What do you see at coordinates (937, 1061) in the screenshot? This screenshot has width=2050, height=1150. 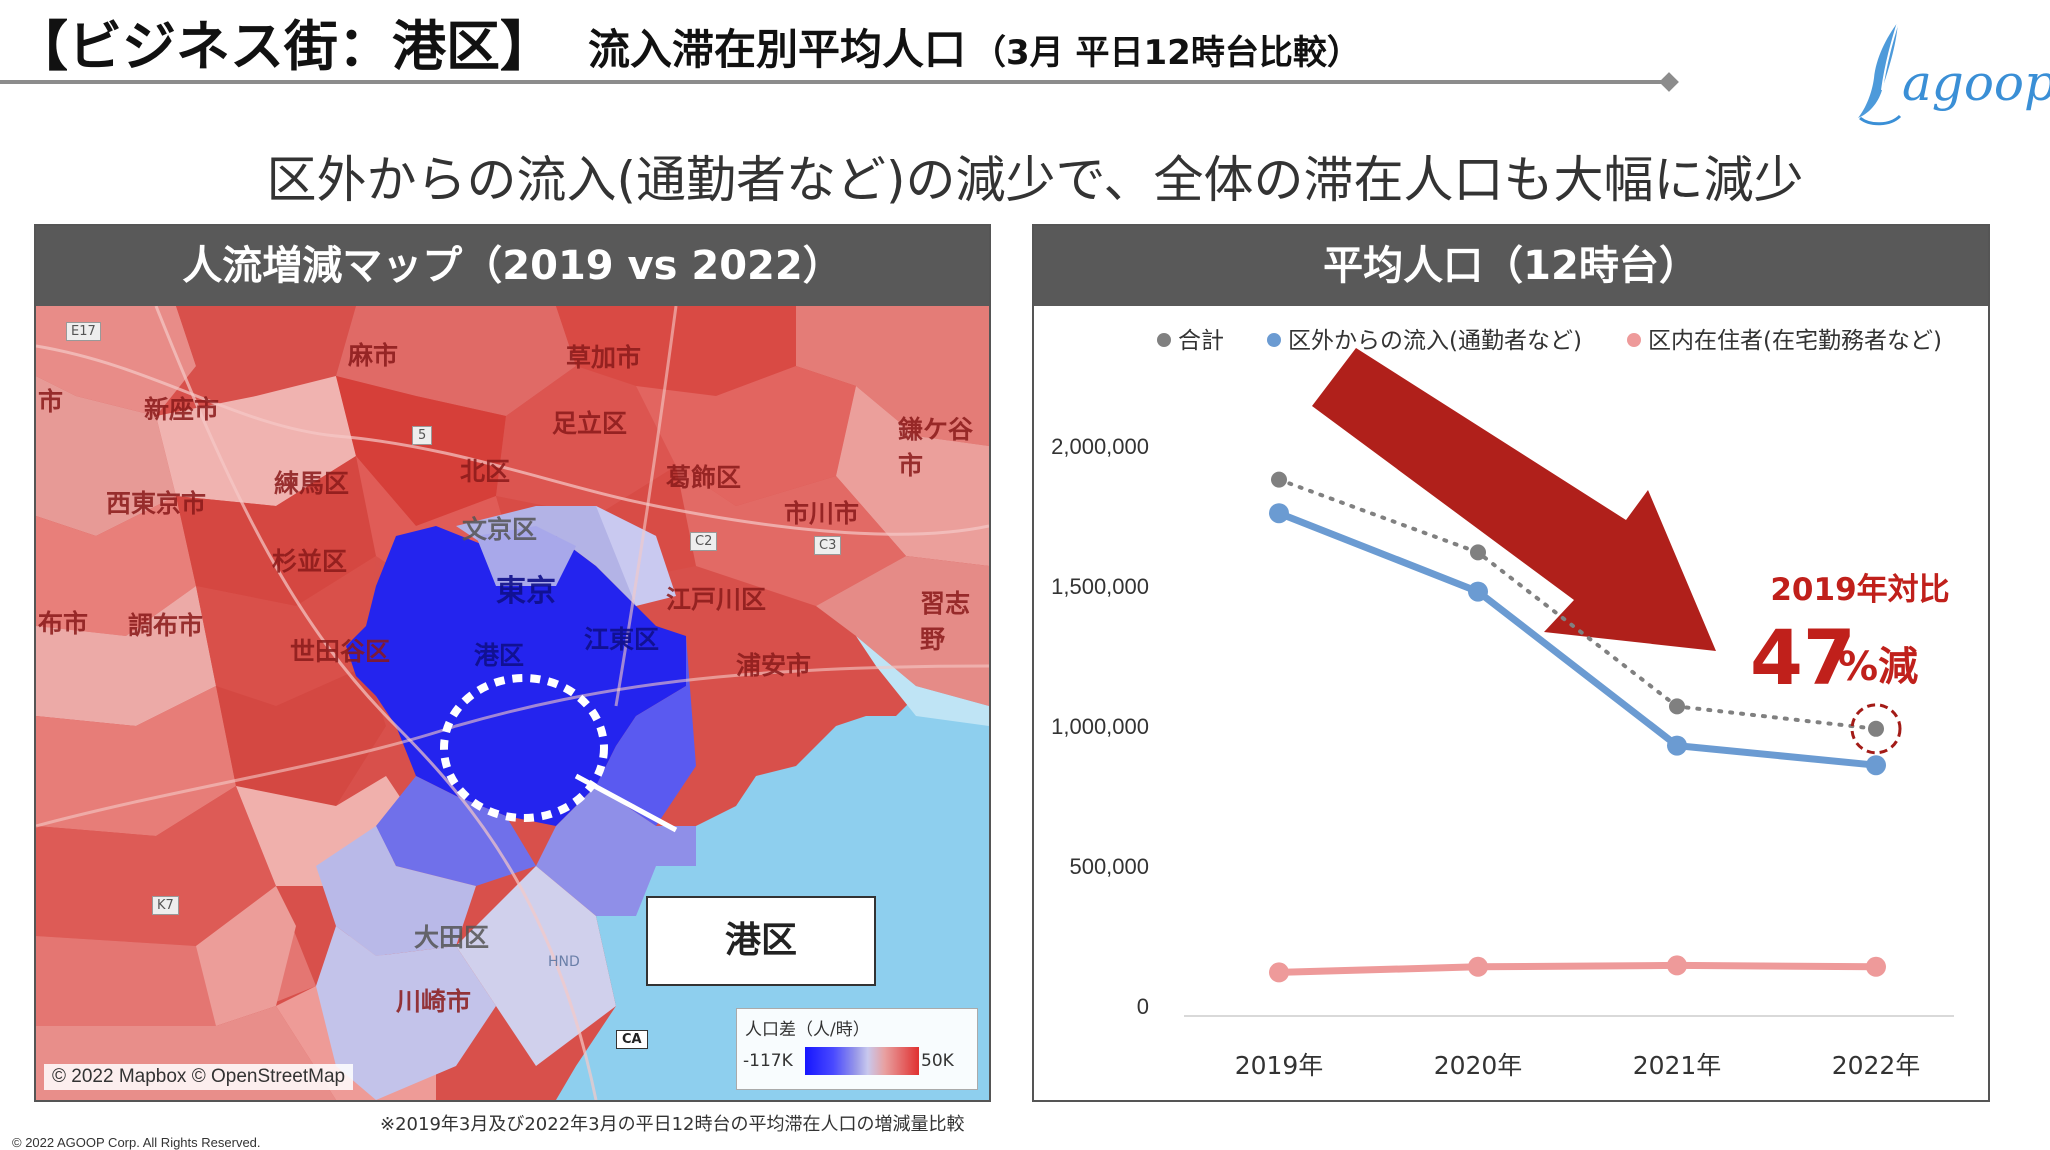 I see `legend-max-label: 50K` at bounding box center [937, 1061].